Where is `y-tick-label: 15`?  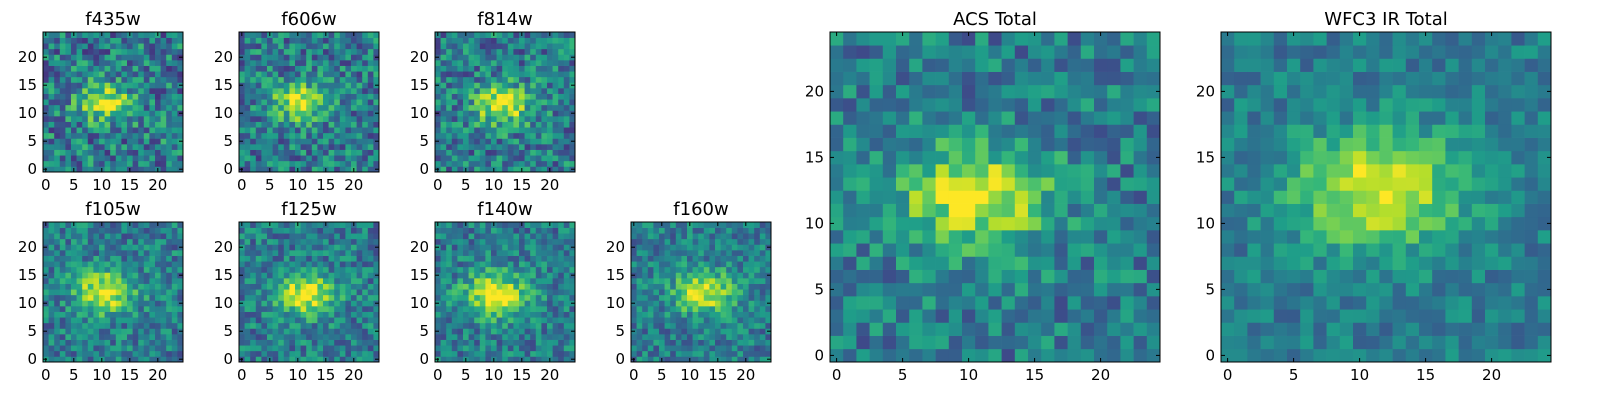 y-tick-label: 15 is located at coordinates (27, 275).